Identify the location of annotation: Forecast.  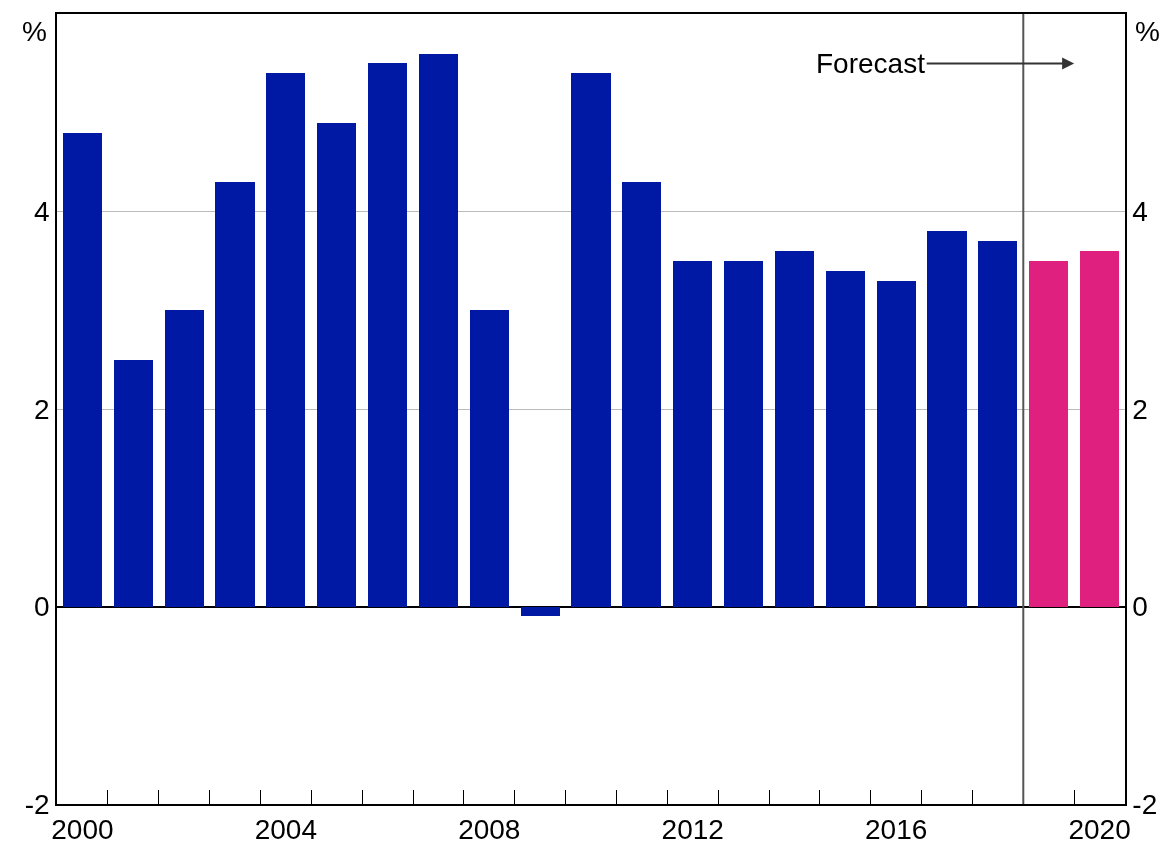
(871, 63).